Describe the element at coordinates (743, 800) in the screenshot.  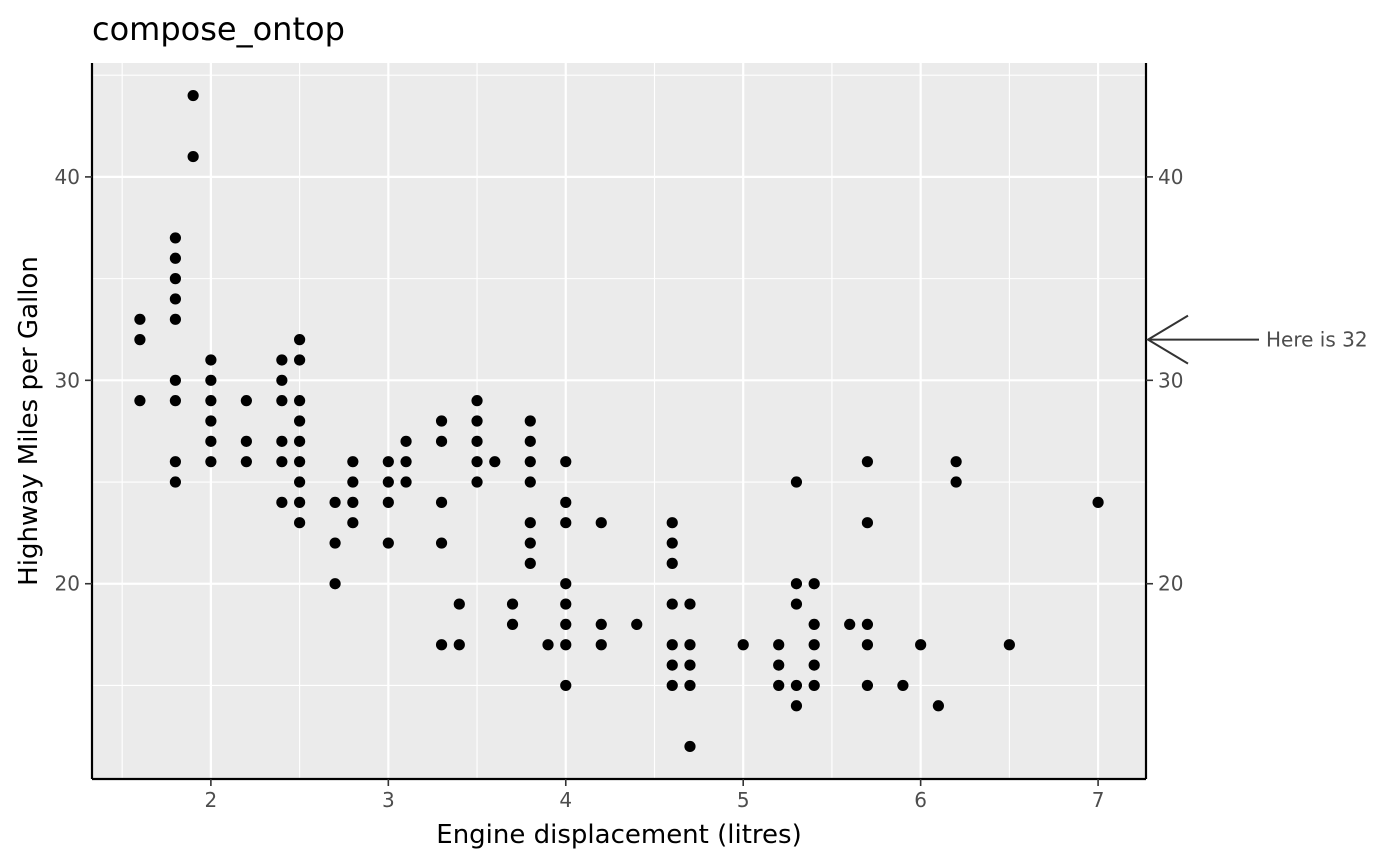
I see `x-tick-label: 5` at that location.